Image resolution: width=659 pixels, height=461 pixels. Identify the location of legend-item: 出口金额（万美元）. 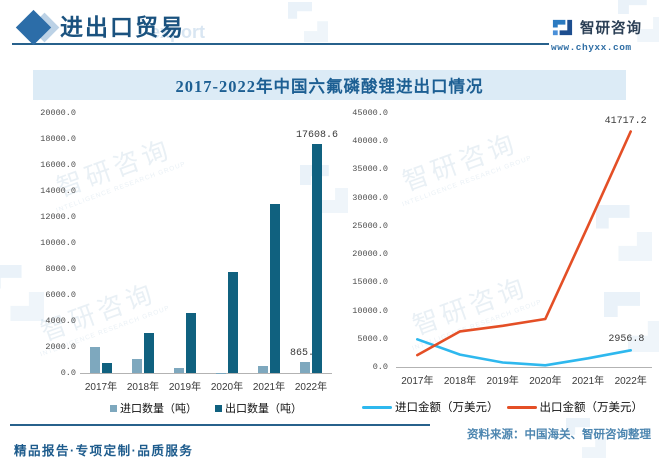
(575, 407).